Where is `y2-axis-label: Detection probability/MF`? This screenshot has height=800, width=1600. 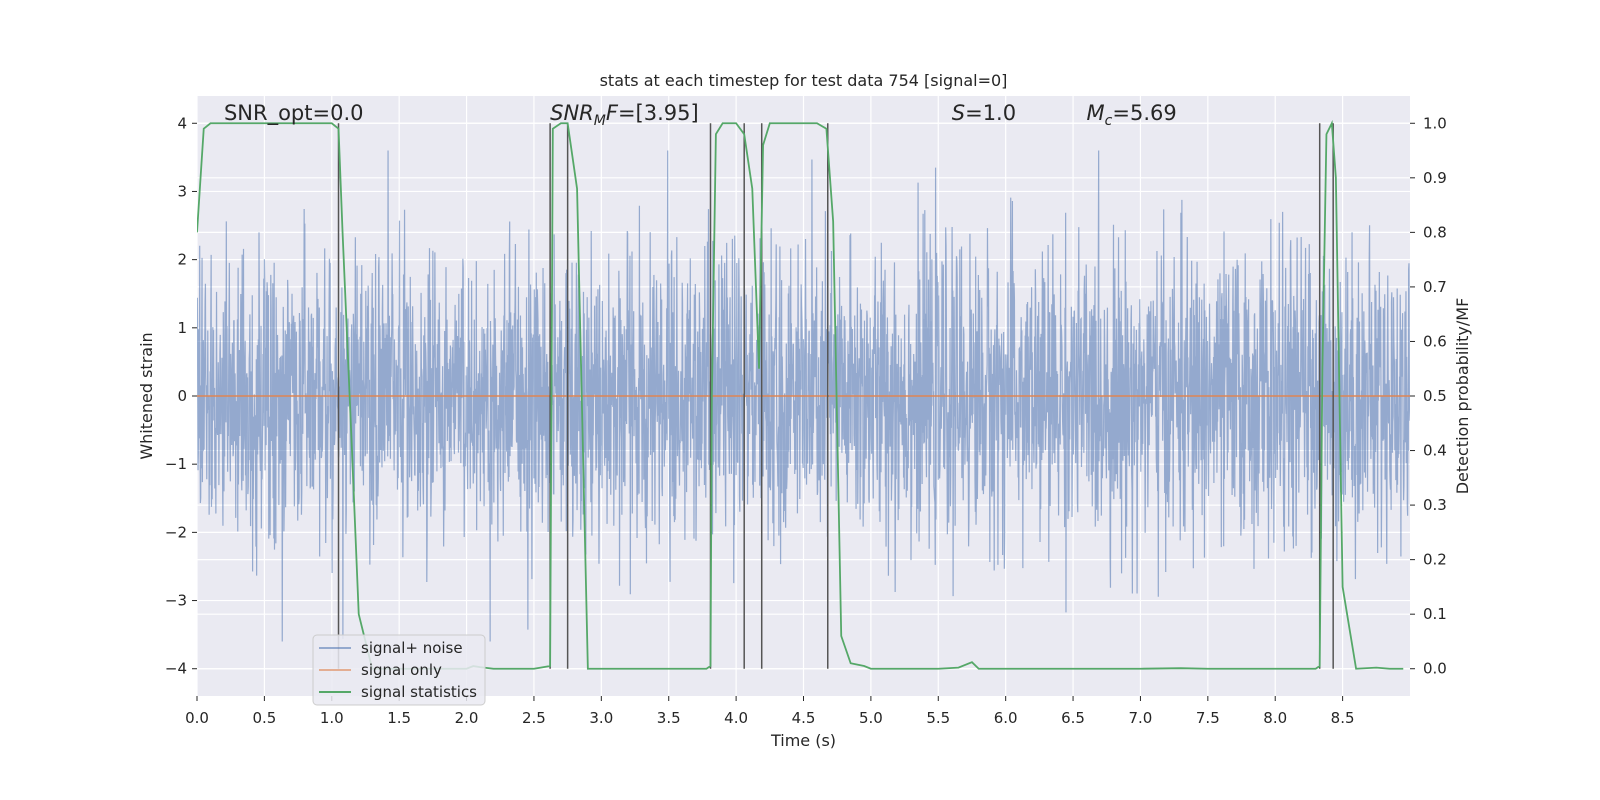
y2-axis-label: Detection probability/MF is located at coordinates (1462, 396).